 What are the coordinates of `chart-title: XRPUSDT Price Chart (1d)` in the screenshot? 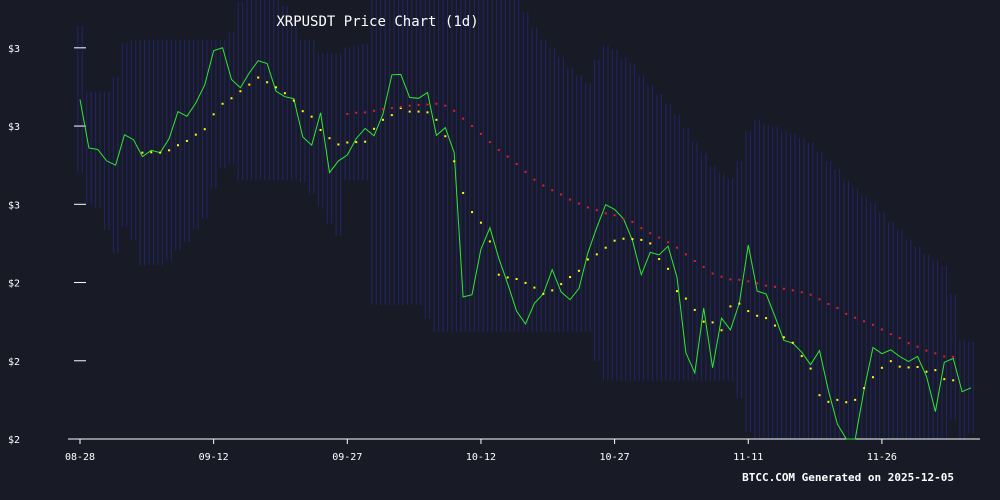 It's located at (377, 22).